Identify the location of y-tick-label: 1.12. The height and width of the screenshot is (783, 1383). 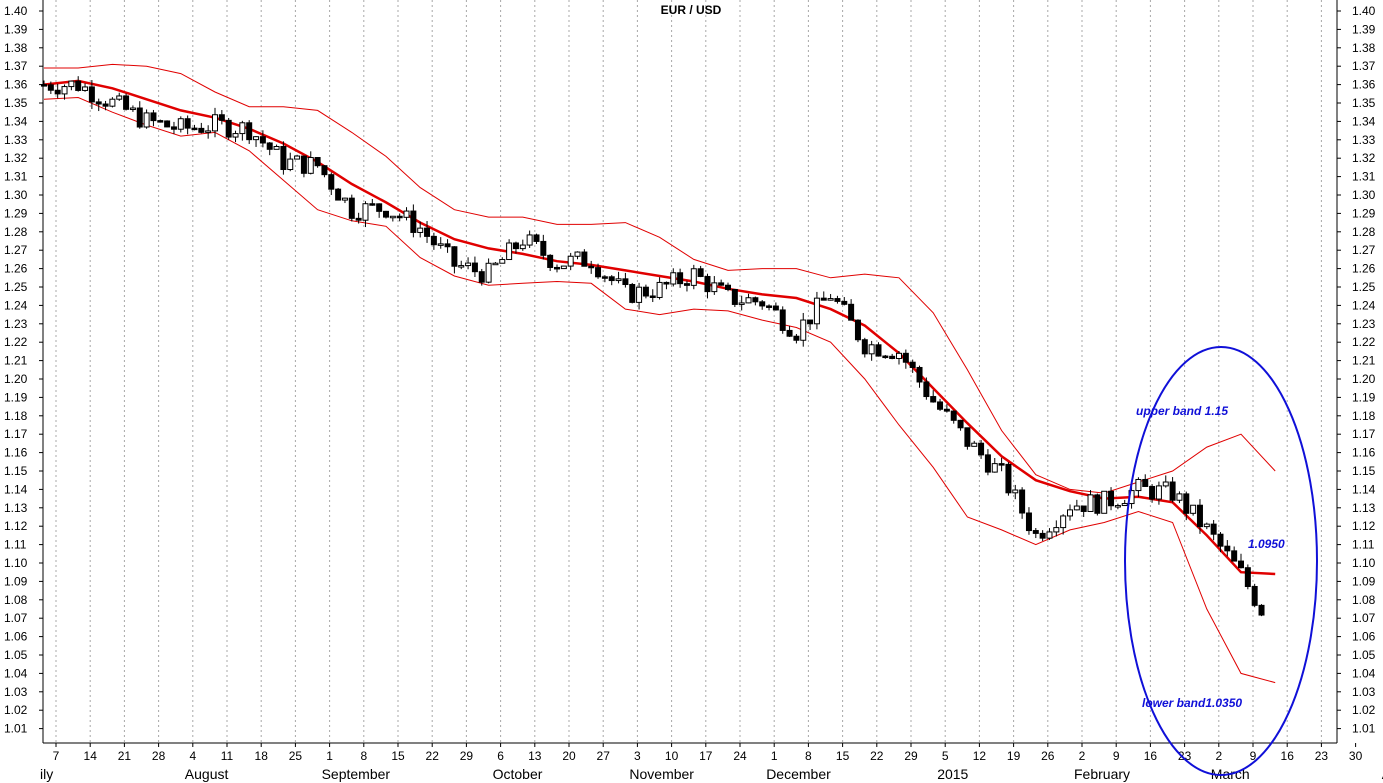
(16, 526).